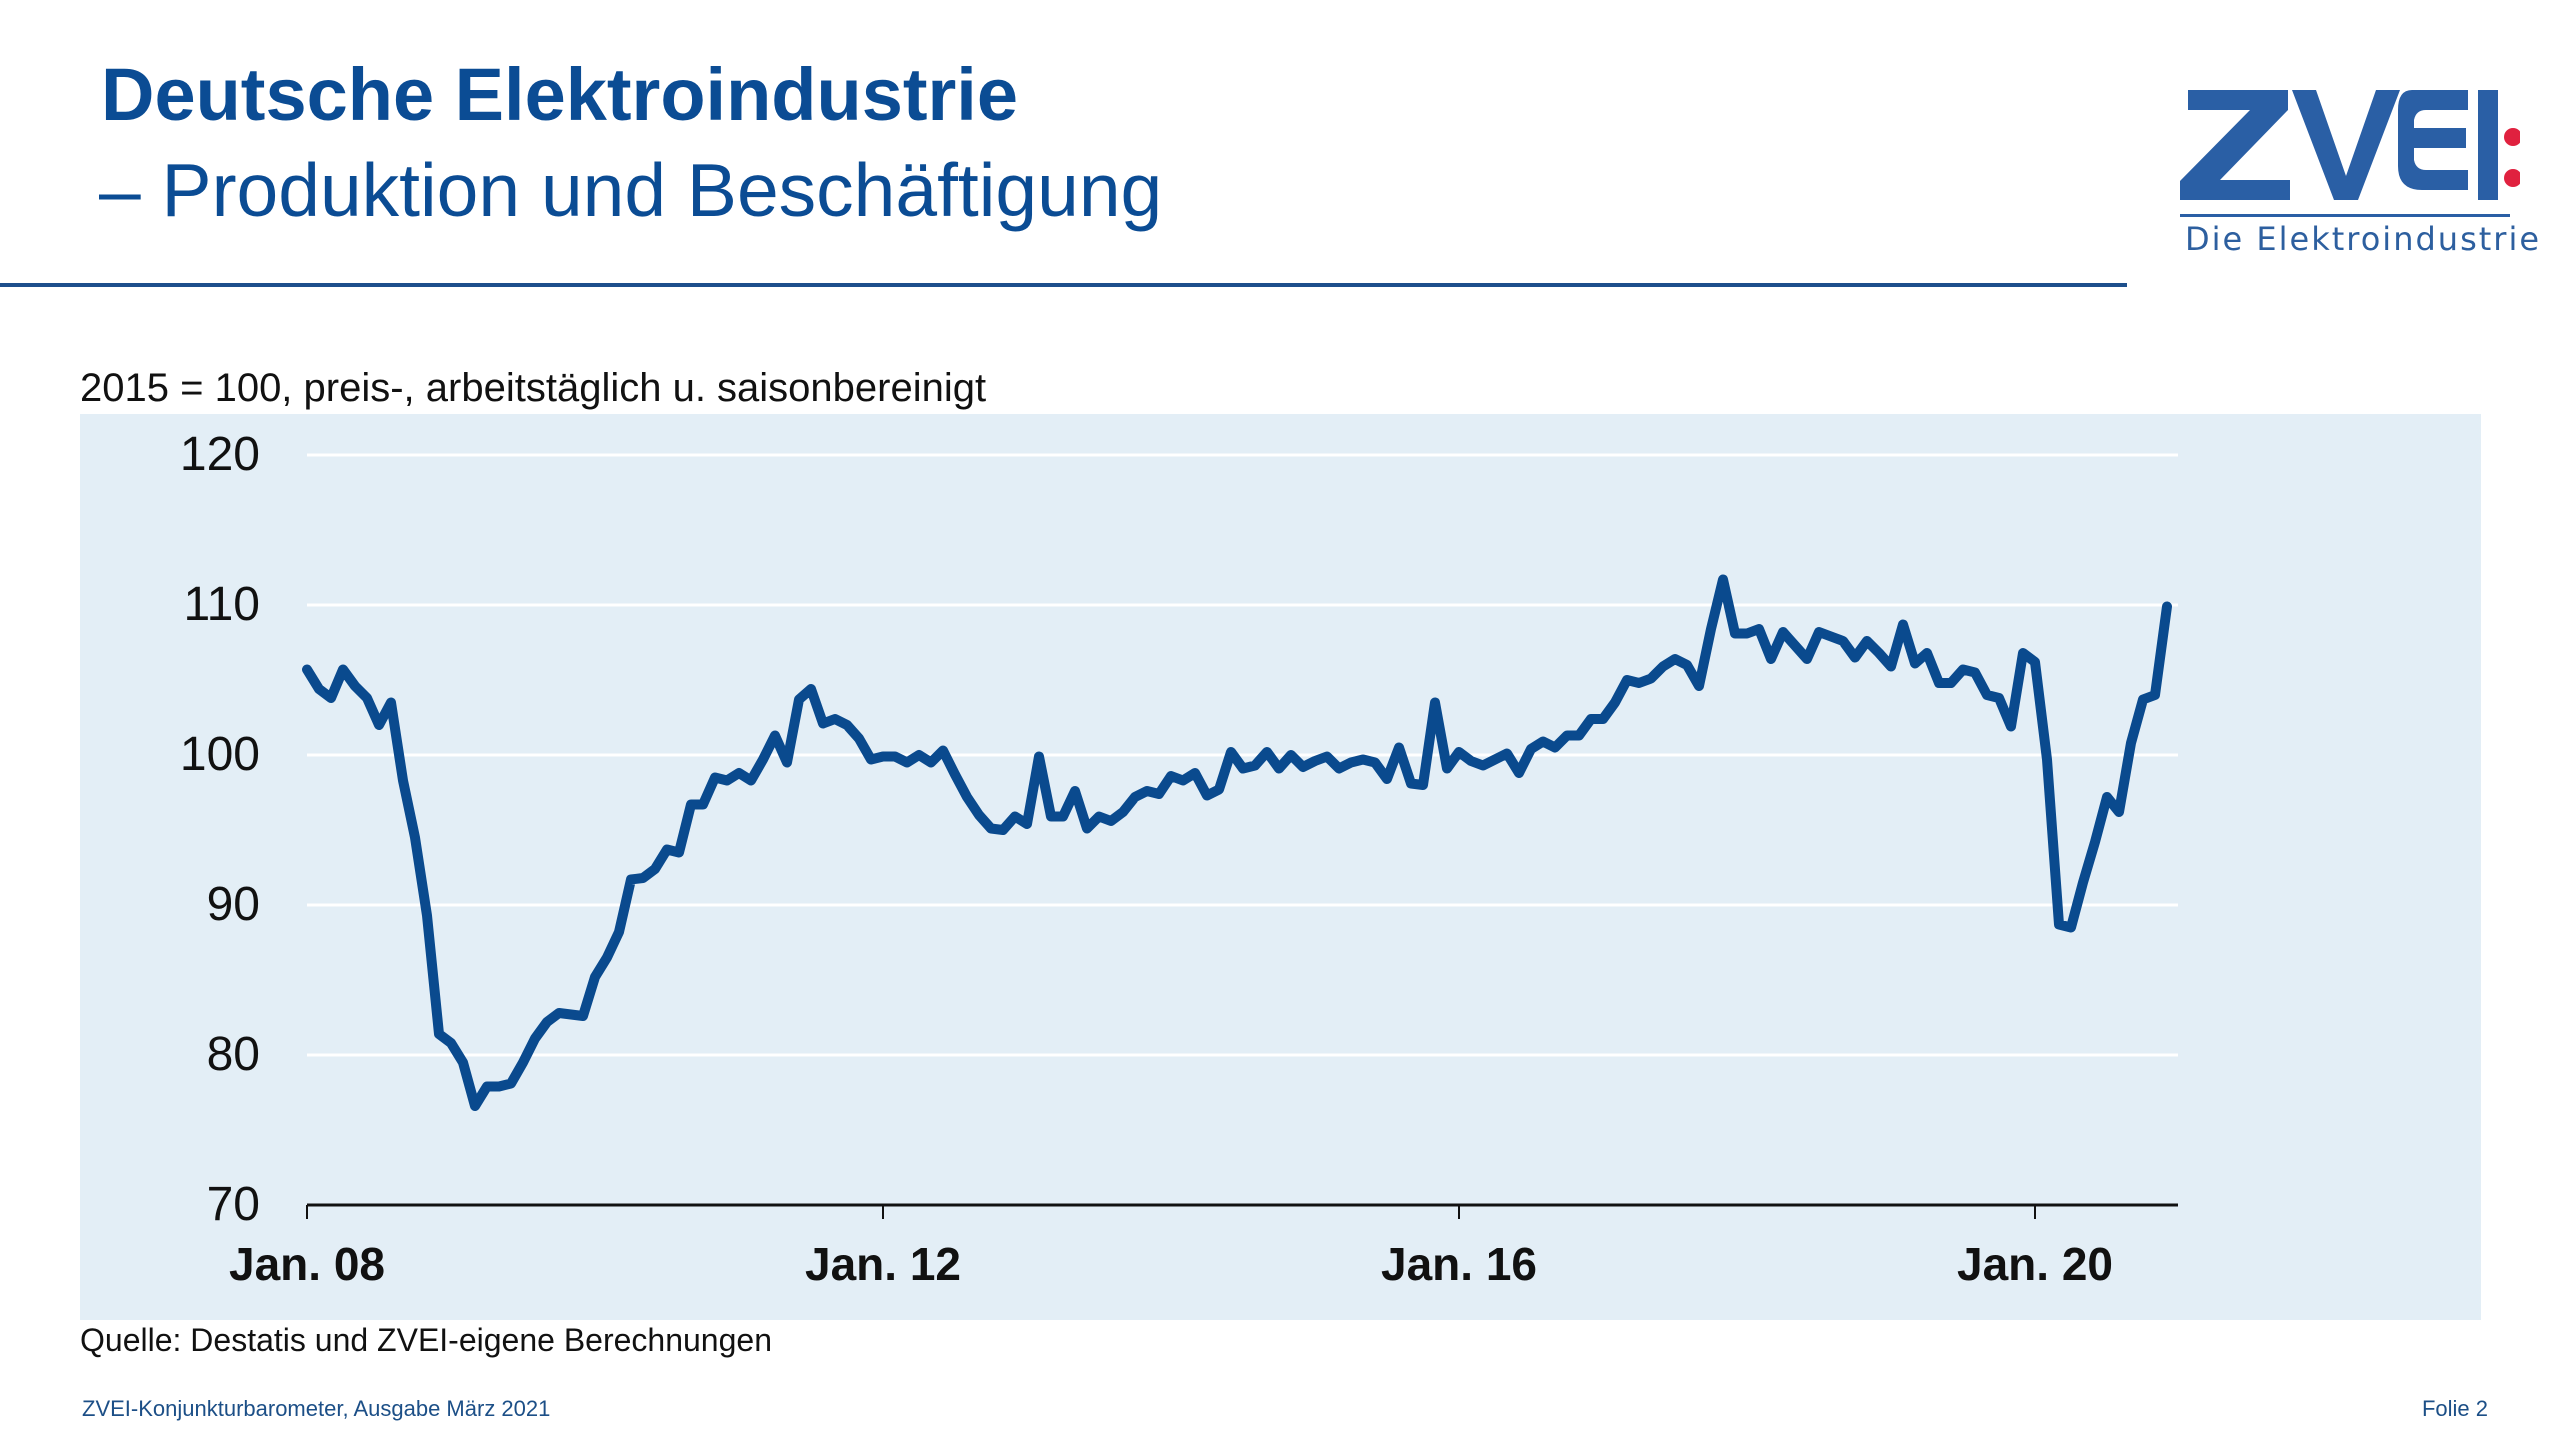  What do you see at coordinates (883, 1264) in the screenshot?
I see `x-tick-label: Jan. 12` at bounding box center [883, 1264].